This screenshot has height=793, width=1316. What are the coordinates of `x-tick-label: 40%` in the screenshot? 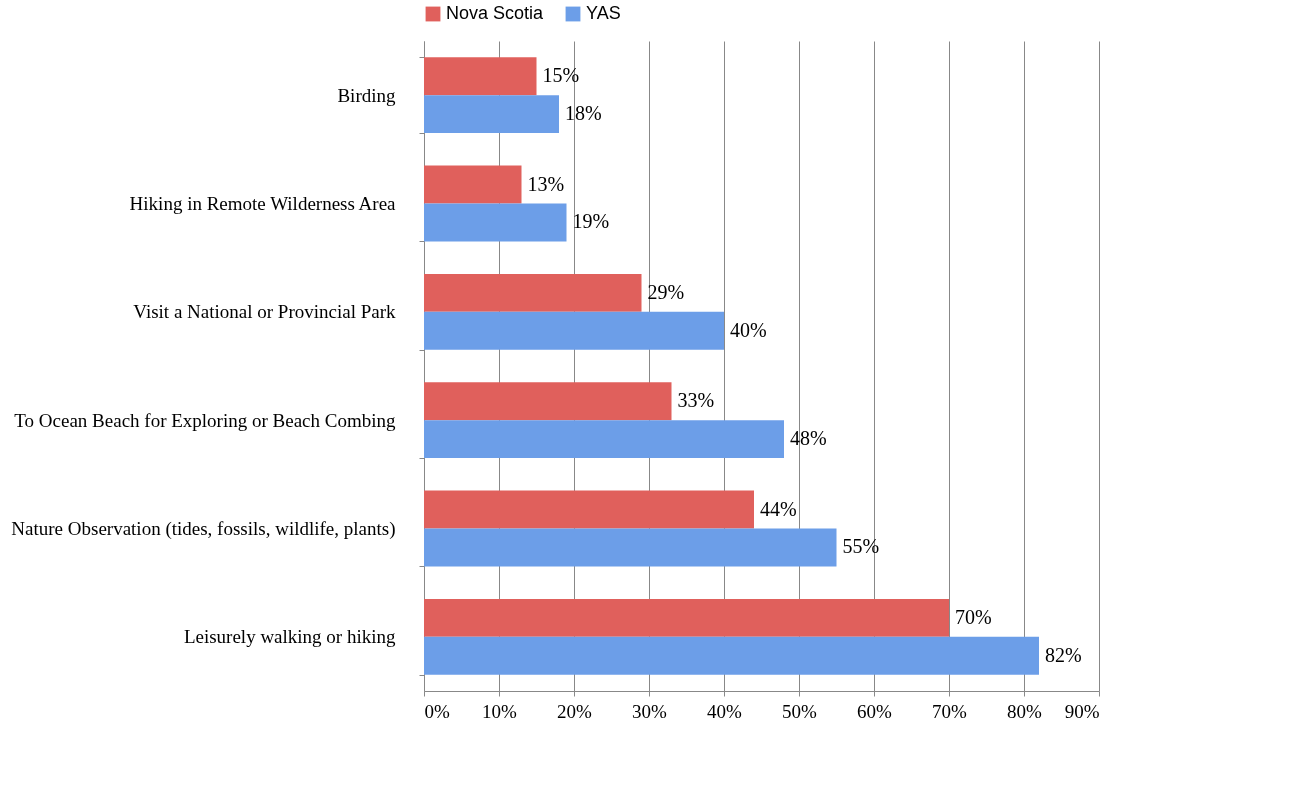 It's located at (725, 711).